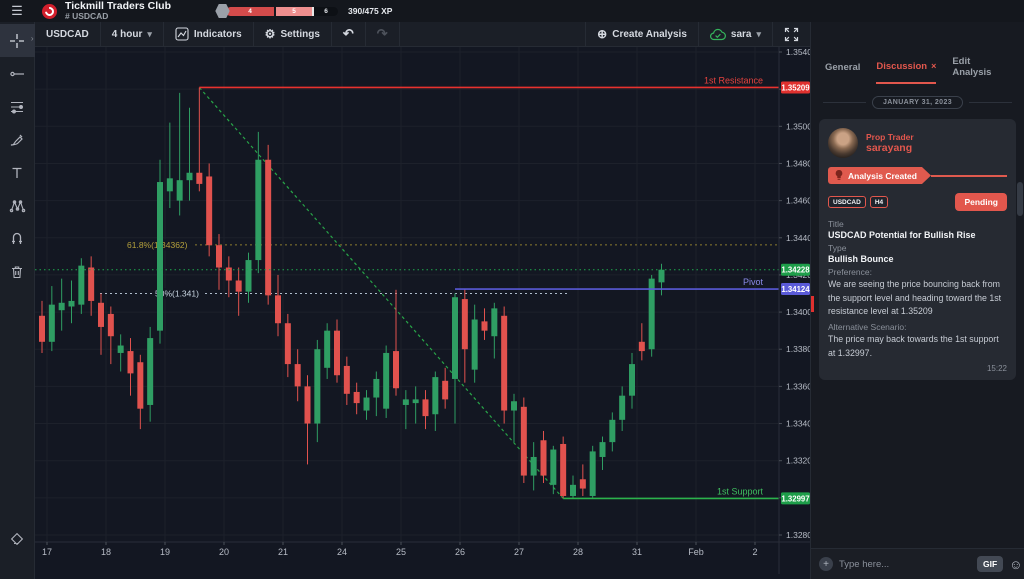  I want to click on svg-text: 1.33600, so click(798, 386).